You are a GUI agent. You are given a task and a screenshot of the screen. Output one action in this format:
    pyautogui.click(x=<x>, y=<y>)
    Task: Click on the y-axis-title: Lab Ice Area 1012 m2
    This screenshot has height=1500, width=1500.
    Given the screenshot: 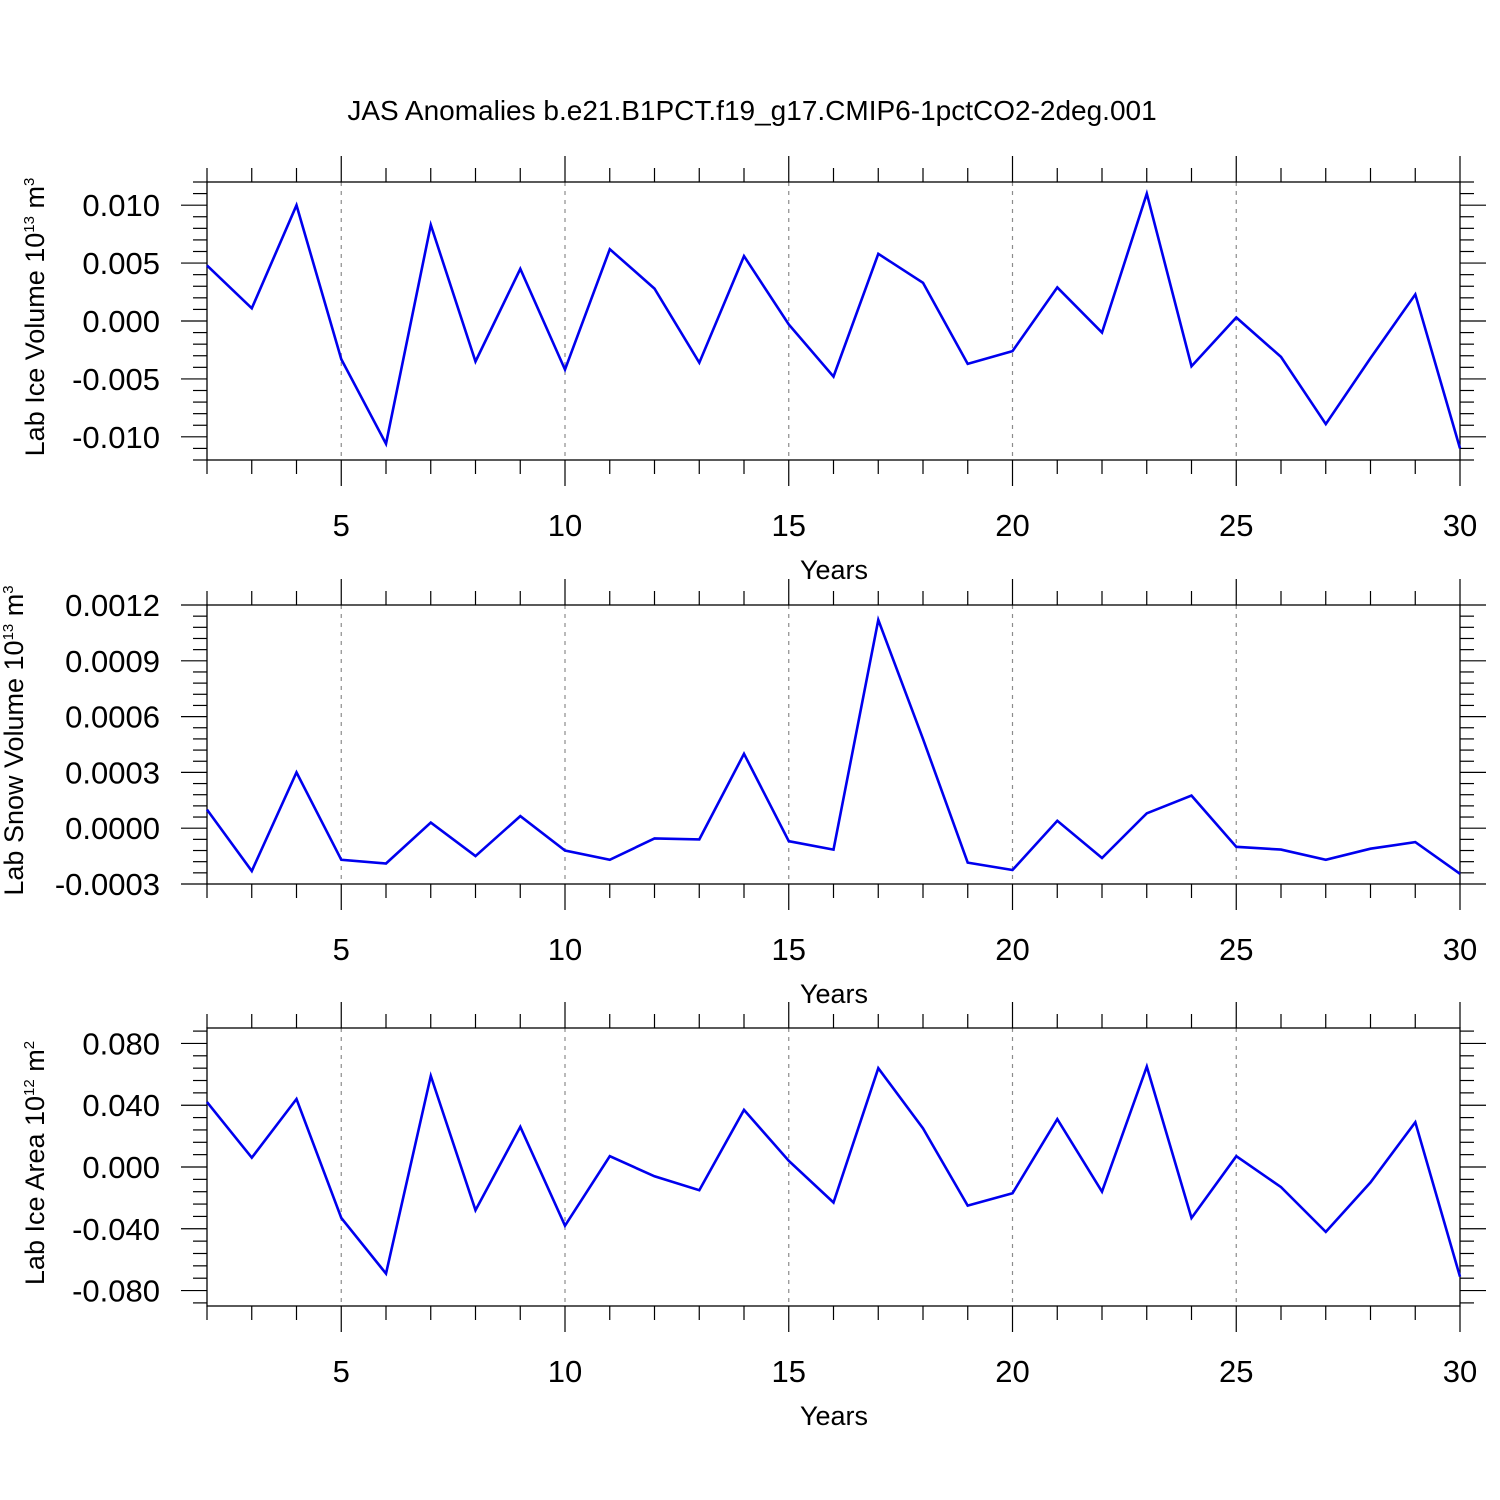 What is the action you would take?
    pyautogui.click(x=35, y=1163)
    